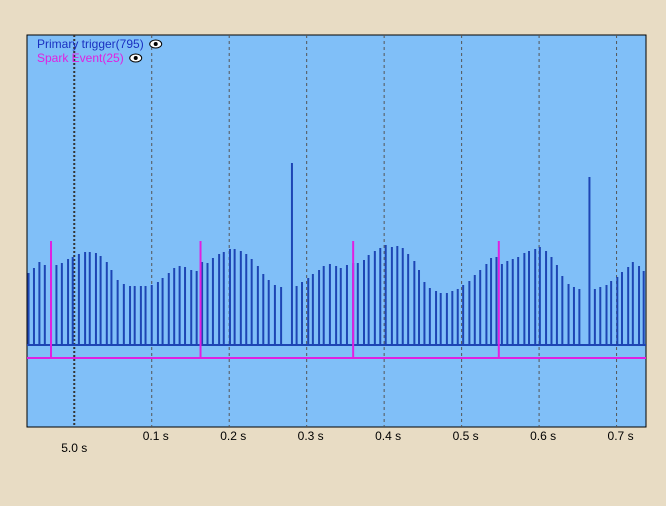 This screenshot has width=666, height=506. I want to click on x-tick-label: 0.7 s, so click(621, 436).